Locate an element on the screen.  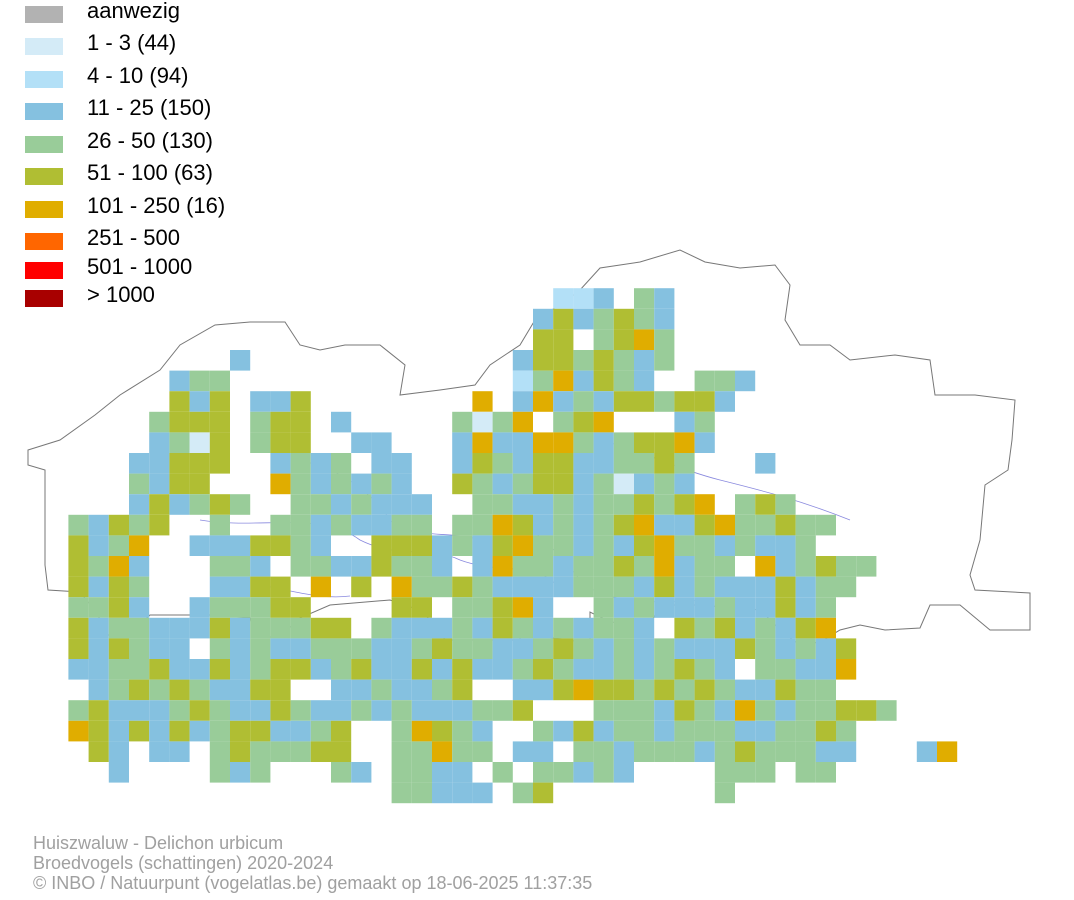
legend-label: aanwezig is located at coordinates (133, 11).